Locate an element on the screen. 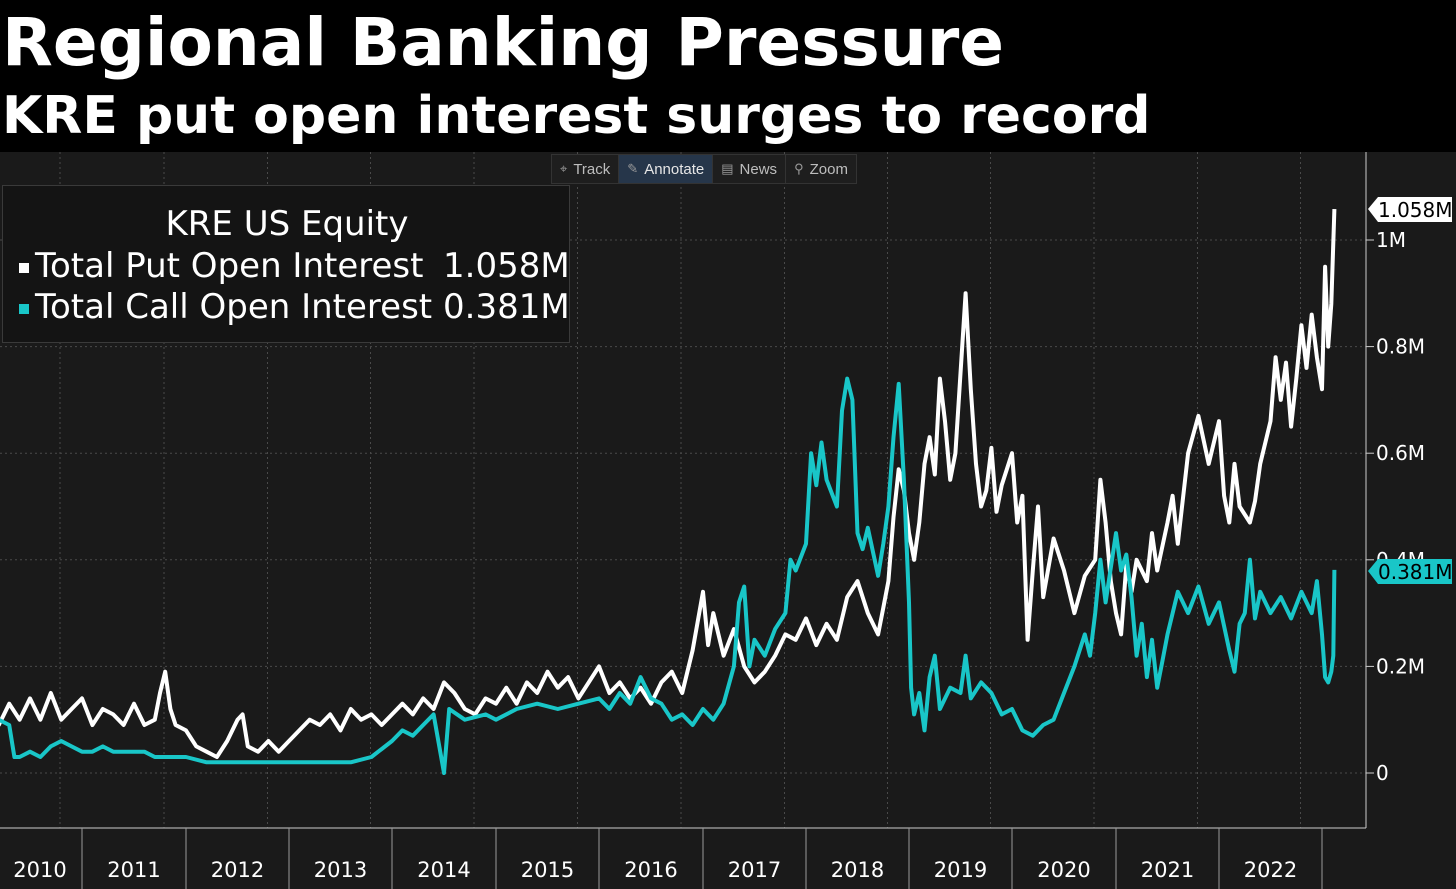 This screenshot has width=1456, height=889. call-last-value-label: 0.381M is located at coordinates (1410, 571).